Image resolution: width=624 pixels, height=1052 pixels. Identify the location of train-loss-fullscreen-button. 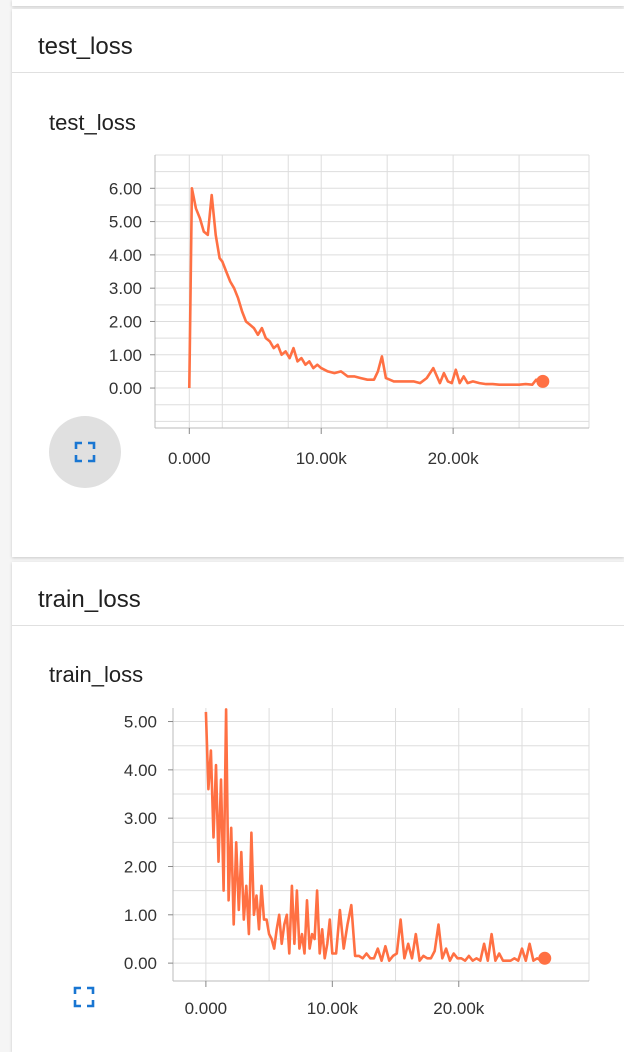
(84, 997).